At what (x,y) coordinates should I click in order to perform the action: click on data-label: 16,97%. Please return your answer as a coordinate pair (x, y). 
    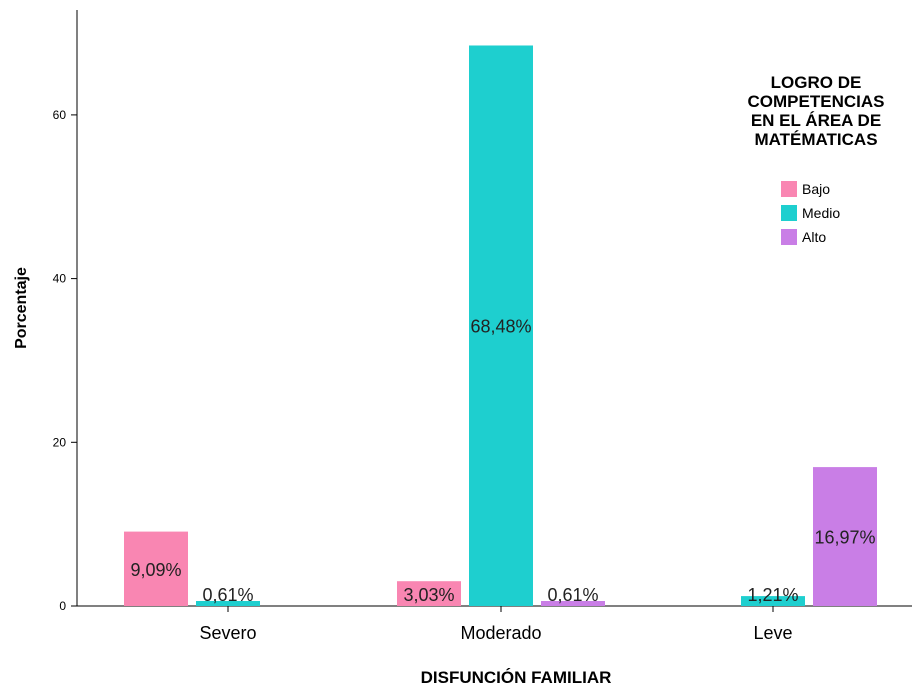
    Looking at the image, I should click on (844, 538).